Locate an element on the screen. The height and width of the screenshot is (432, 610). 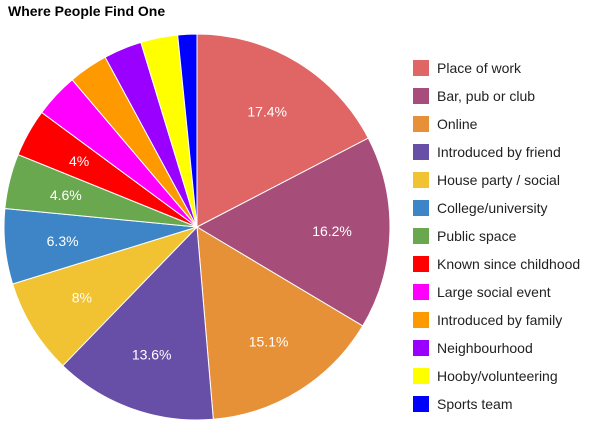
legend-item-place-of-work: Place of work is located at coordinates (496, 68).